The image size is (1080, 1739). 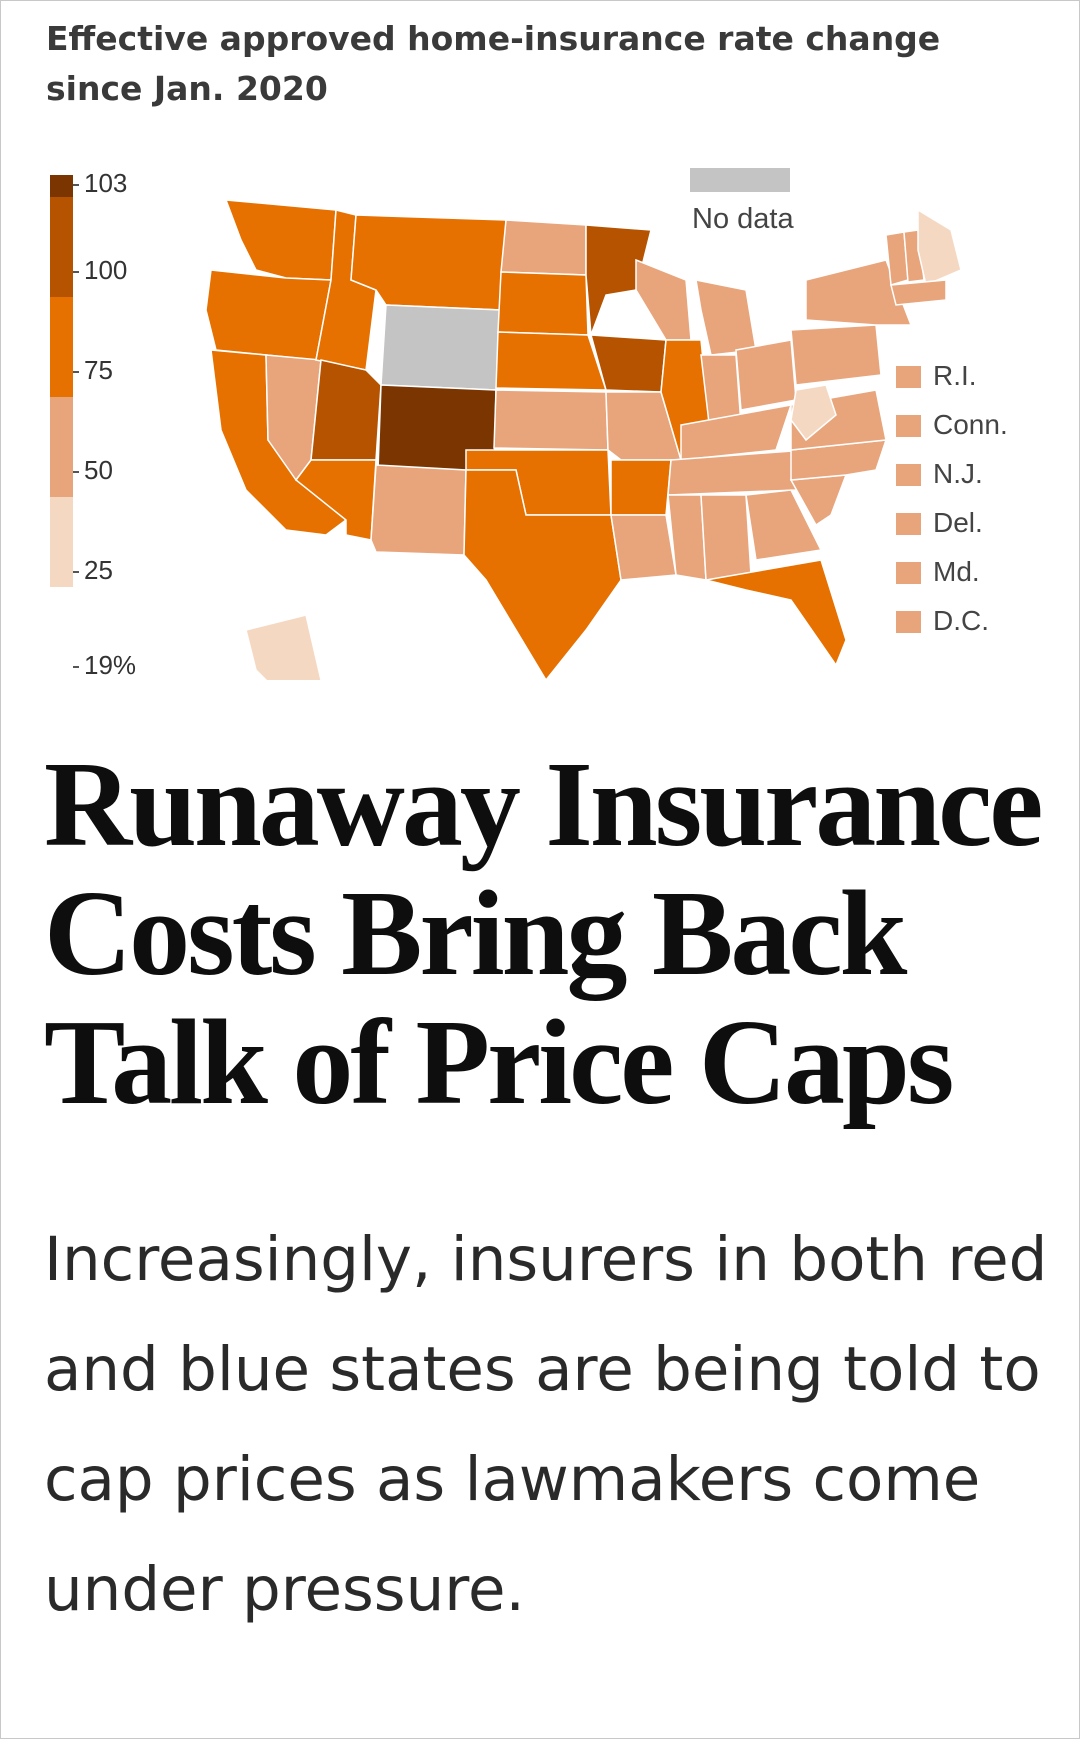 What do you see at coordinates (618, 280) in the screenshot?
I see `state-shape-mn` at bounding box center [618, 280].